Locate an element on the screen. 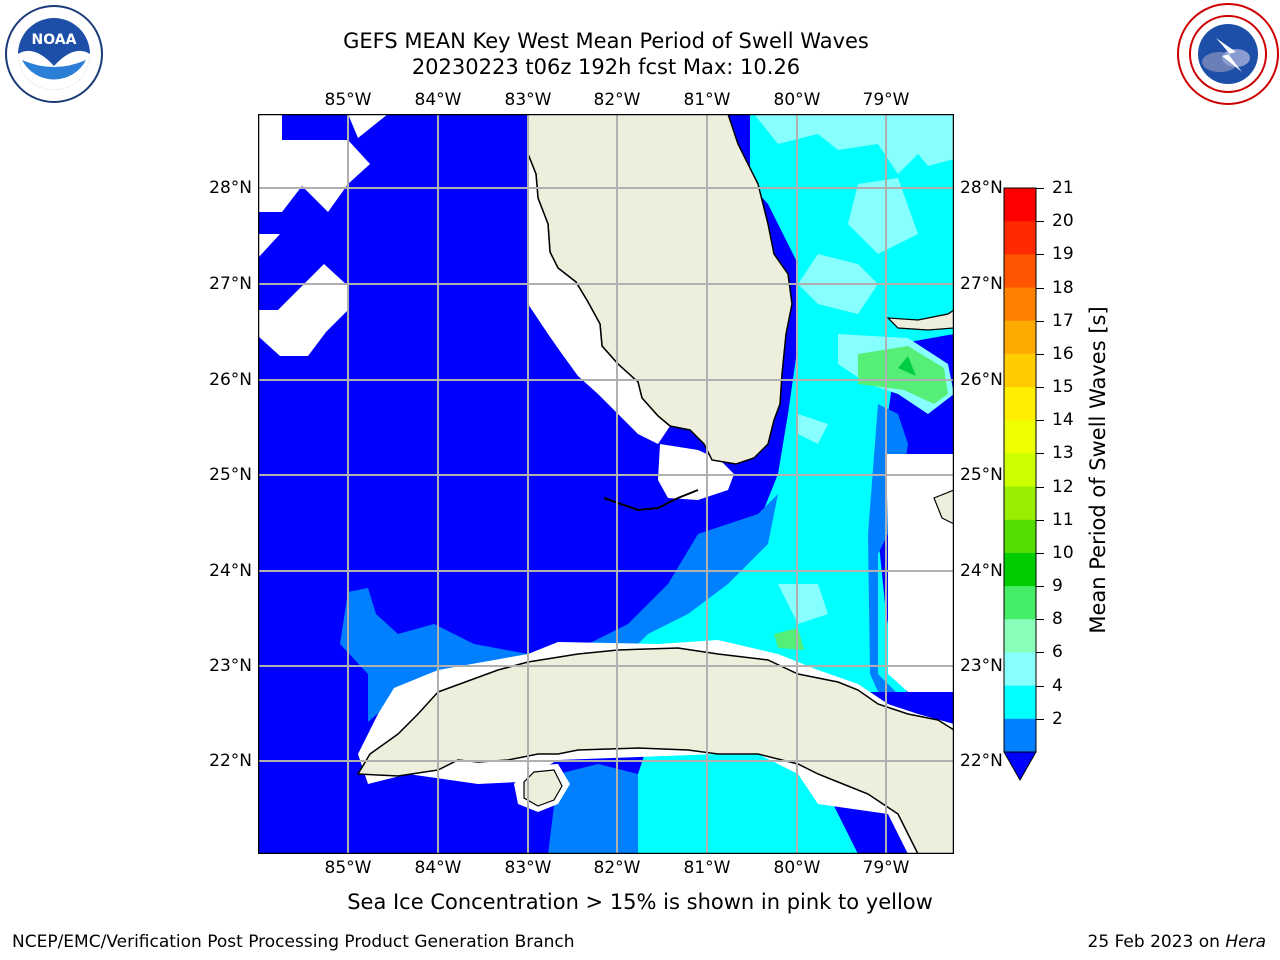 This screenshot has height=960, width=1280. lon-label-top: 82°W is located at coordinates (617, 100).